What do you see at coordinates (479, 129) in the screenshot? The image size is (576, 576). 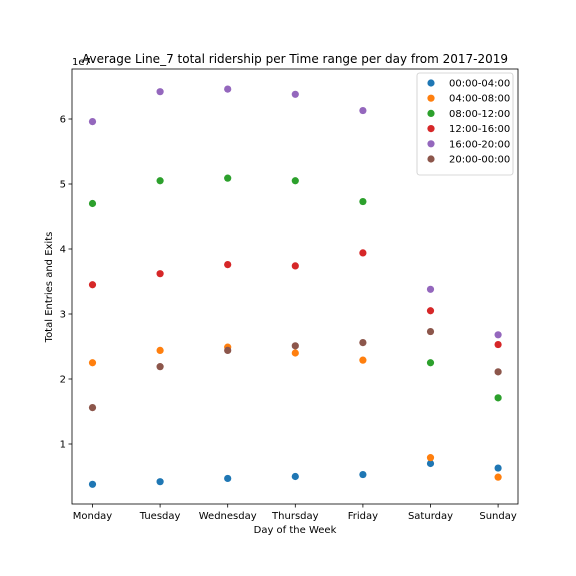 I see `legend-label: 12:00-16:00` at bounding box center [479, 129].